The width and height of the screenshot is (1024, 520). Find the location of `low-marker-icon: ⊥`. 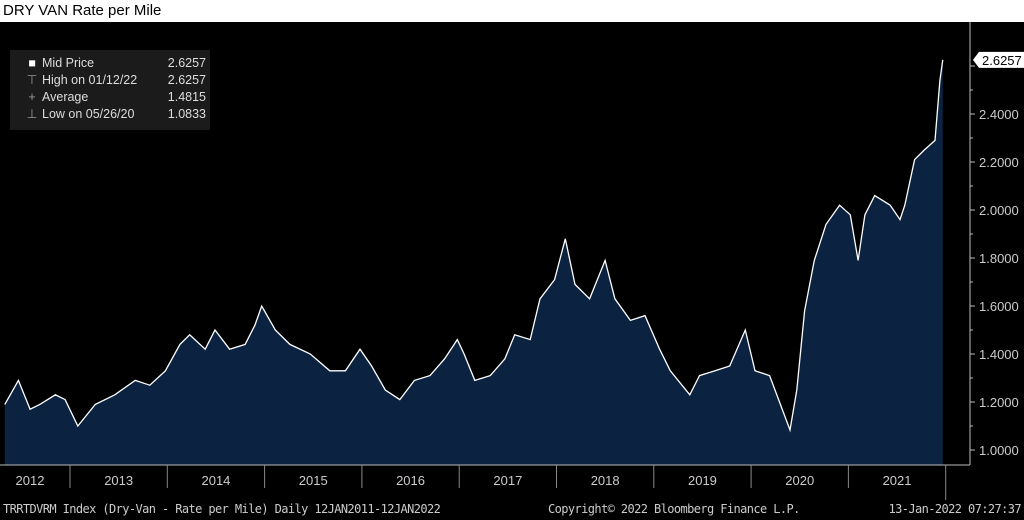

low-marker-icon: ⊥ is located at coordinates (32, 114).